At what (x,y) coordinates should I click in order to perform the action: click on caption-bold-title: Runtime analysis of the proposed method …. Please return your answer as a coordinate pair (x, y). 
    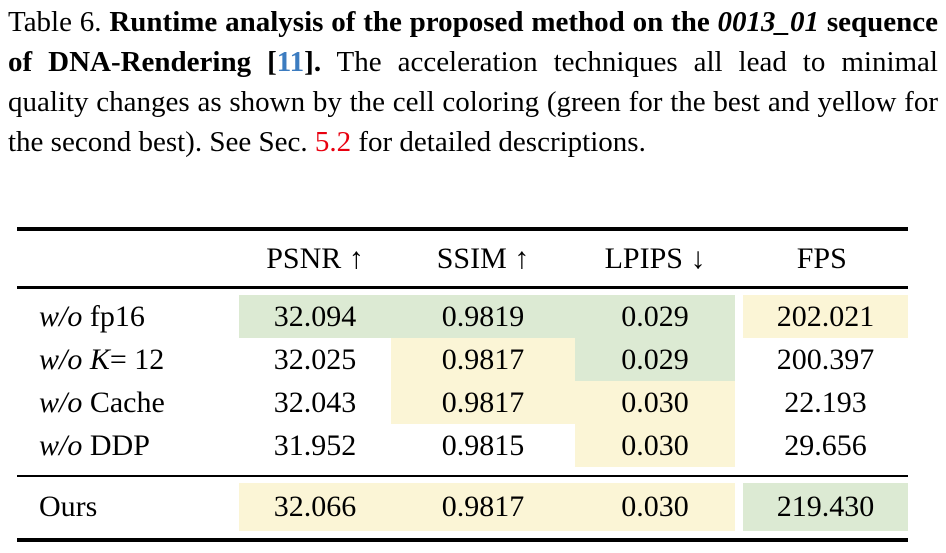
    Looking at the image, I should click on (413, 22).